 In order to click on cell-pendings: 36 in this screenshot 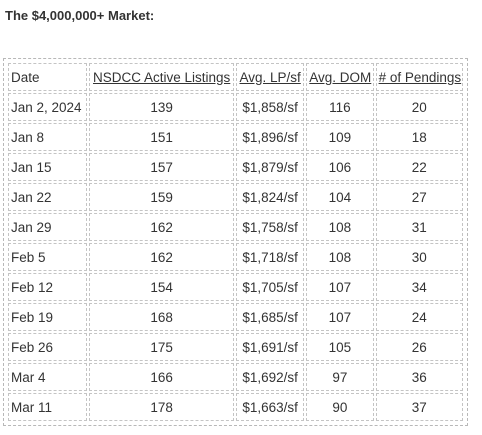, I will do `click(419, 377)`.